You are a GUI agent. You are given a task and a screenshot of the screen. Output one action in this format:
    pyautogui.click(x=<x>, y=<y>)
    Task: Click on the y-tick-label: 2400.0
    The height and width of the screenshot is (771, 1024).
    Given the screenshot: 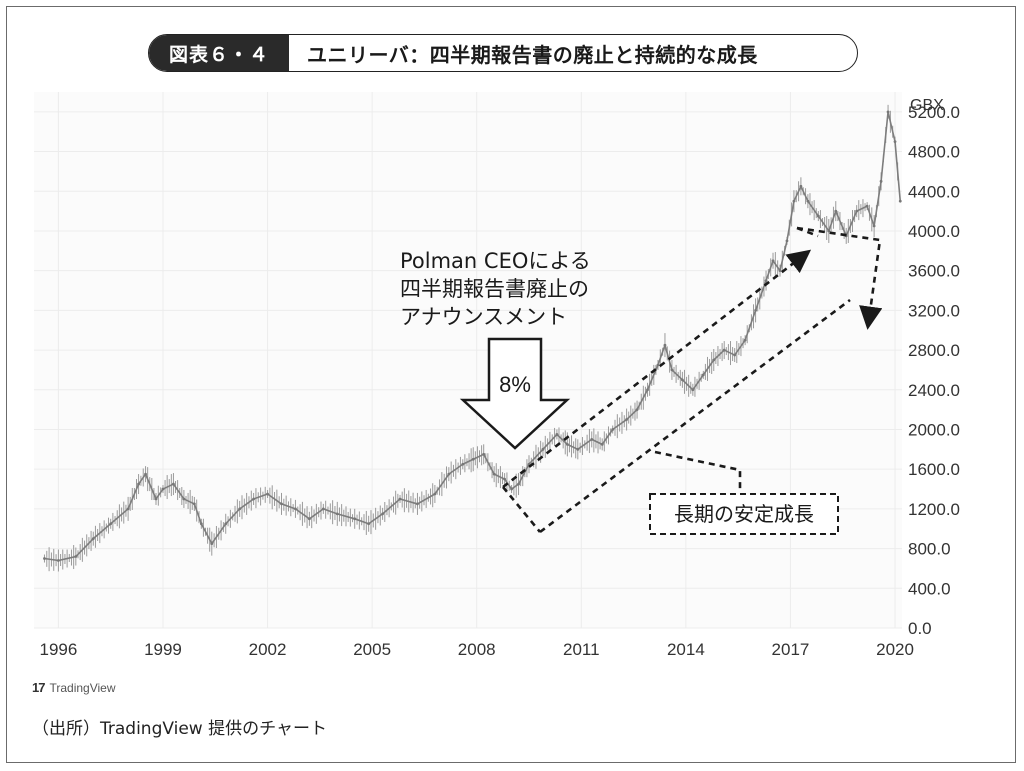 What is the action you would take?
    pyautogui.click(x=934, y=390)
    